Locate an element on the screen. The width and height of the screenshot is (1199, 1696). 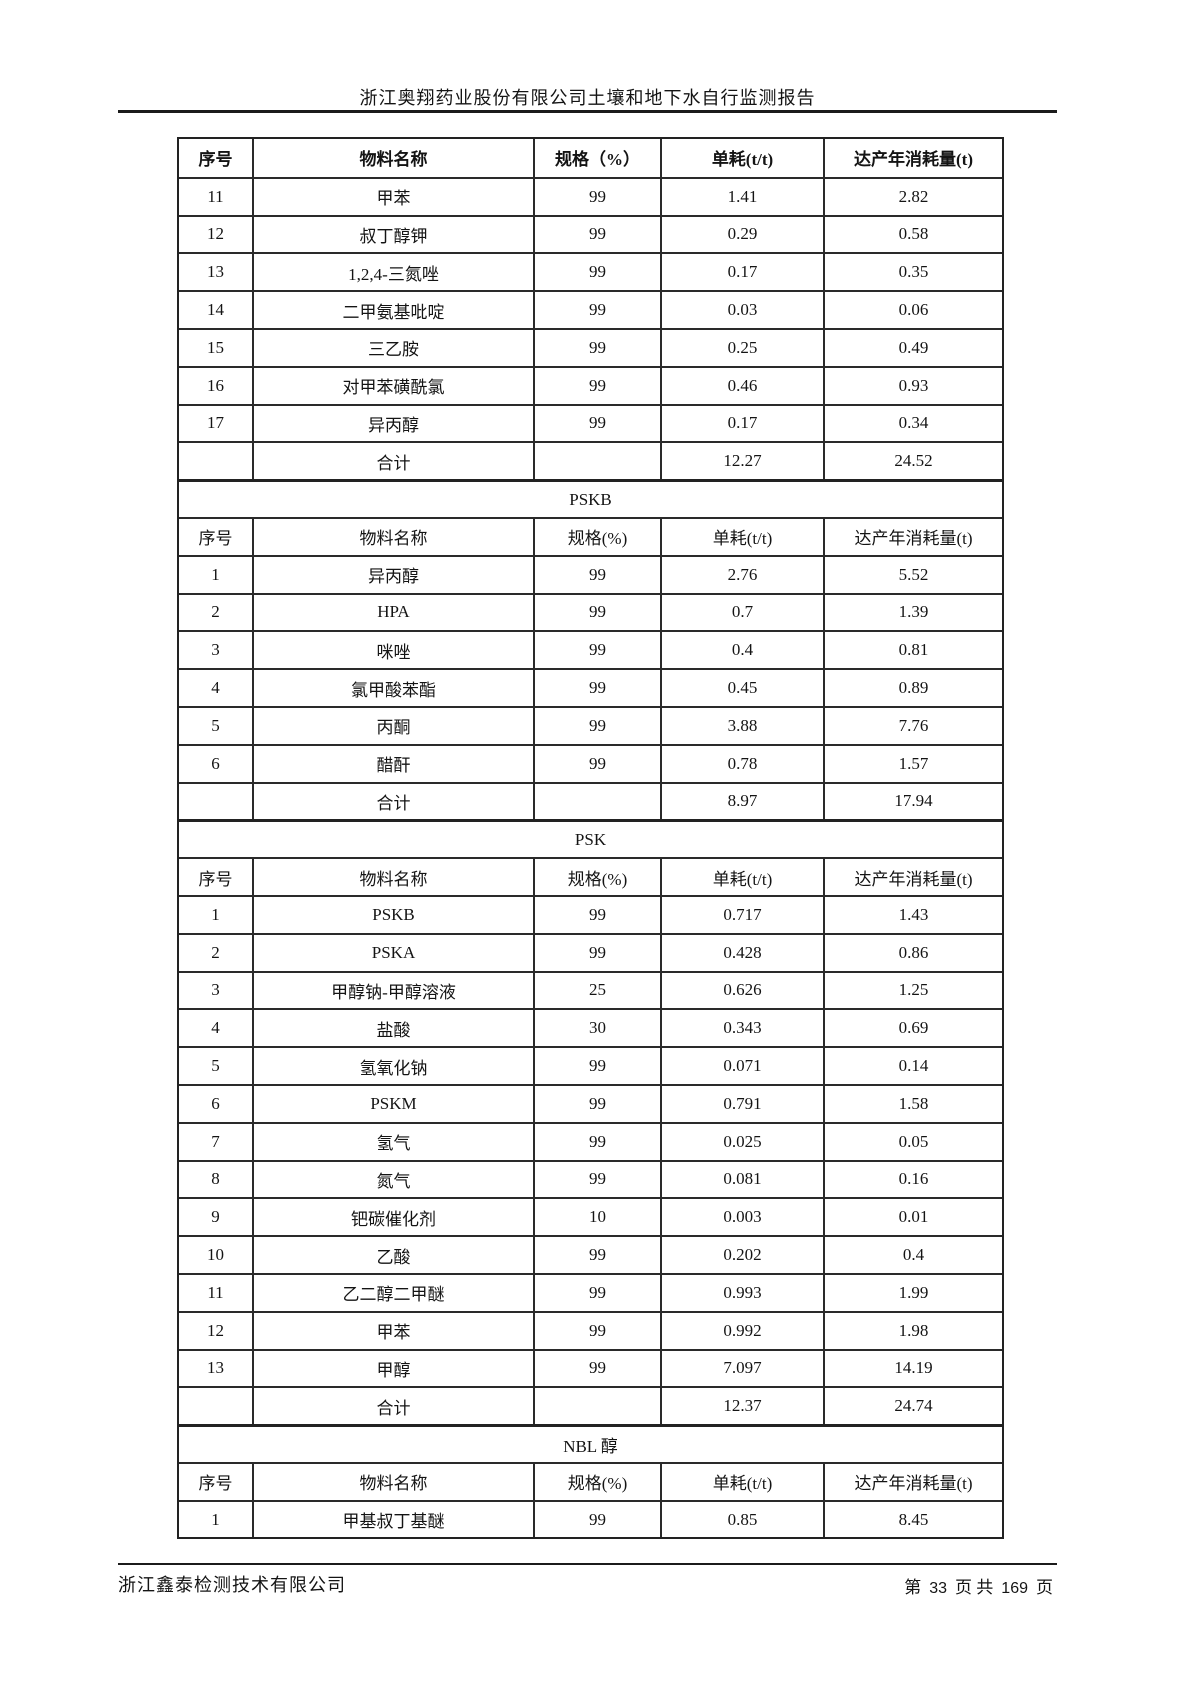
table-row: 3 咪唑 99 0.4 0.81 is located at coordinates (590, 649).